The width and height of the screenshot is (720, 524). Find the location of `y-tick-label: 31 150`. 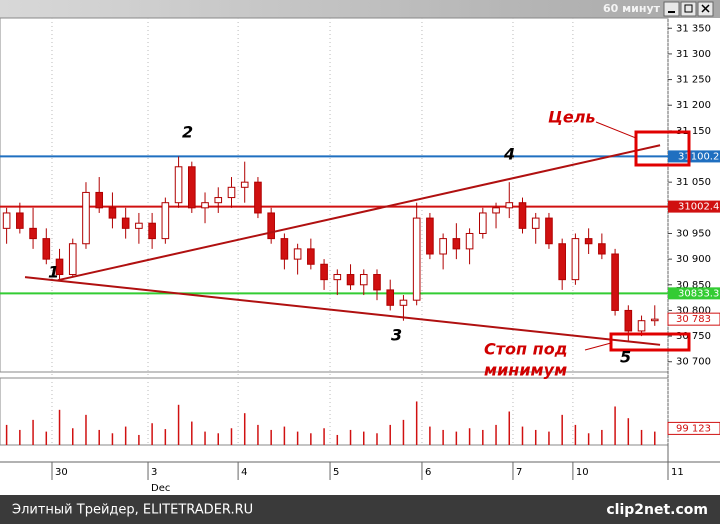

y-tick-label: 31 150 is located at coordinates (693, 131).